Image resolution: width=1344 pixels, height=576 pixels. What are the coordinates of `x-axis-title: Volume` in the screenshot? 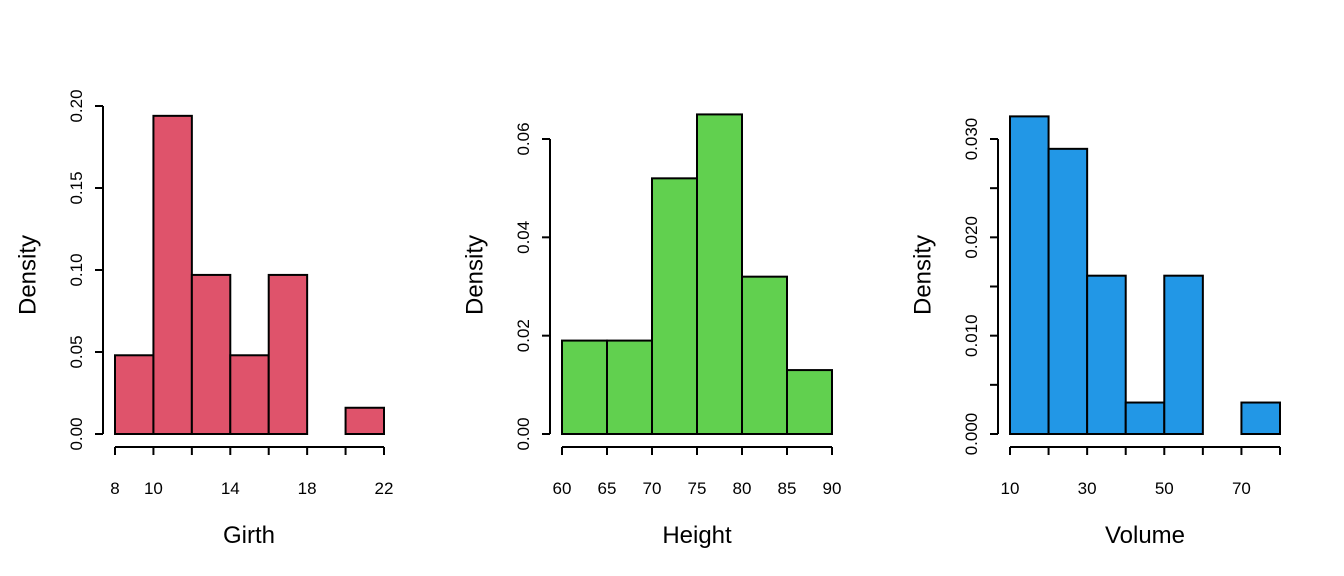 It's located at (1145, 535).